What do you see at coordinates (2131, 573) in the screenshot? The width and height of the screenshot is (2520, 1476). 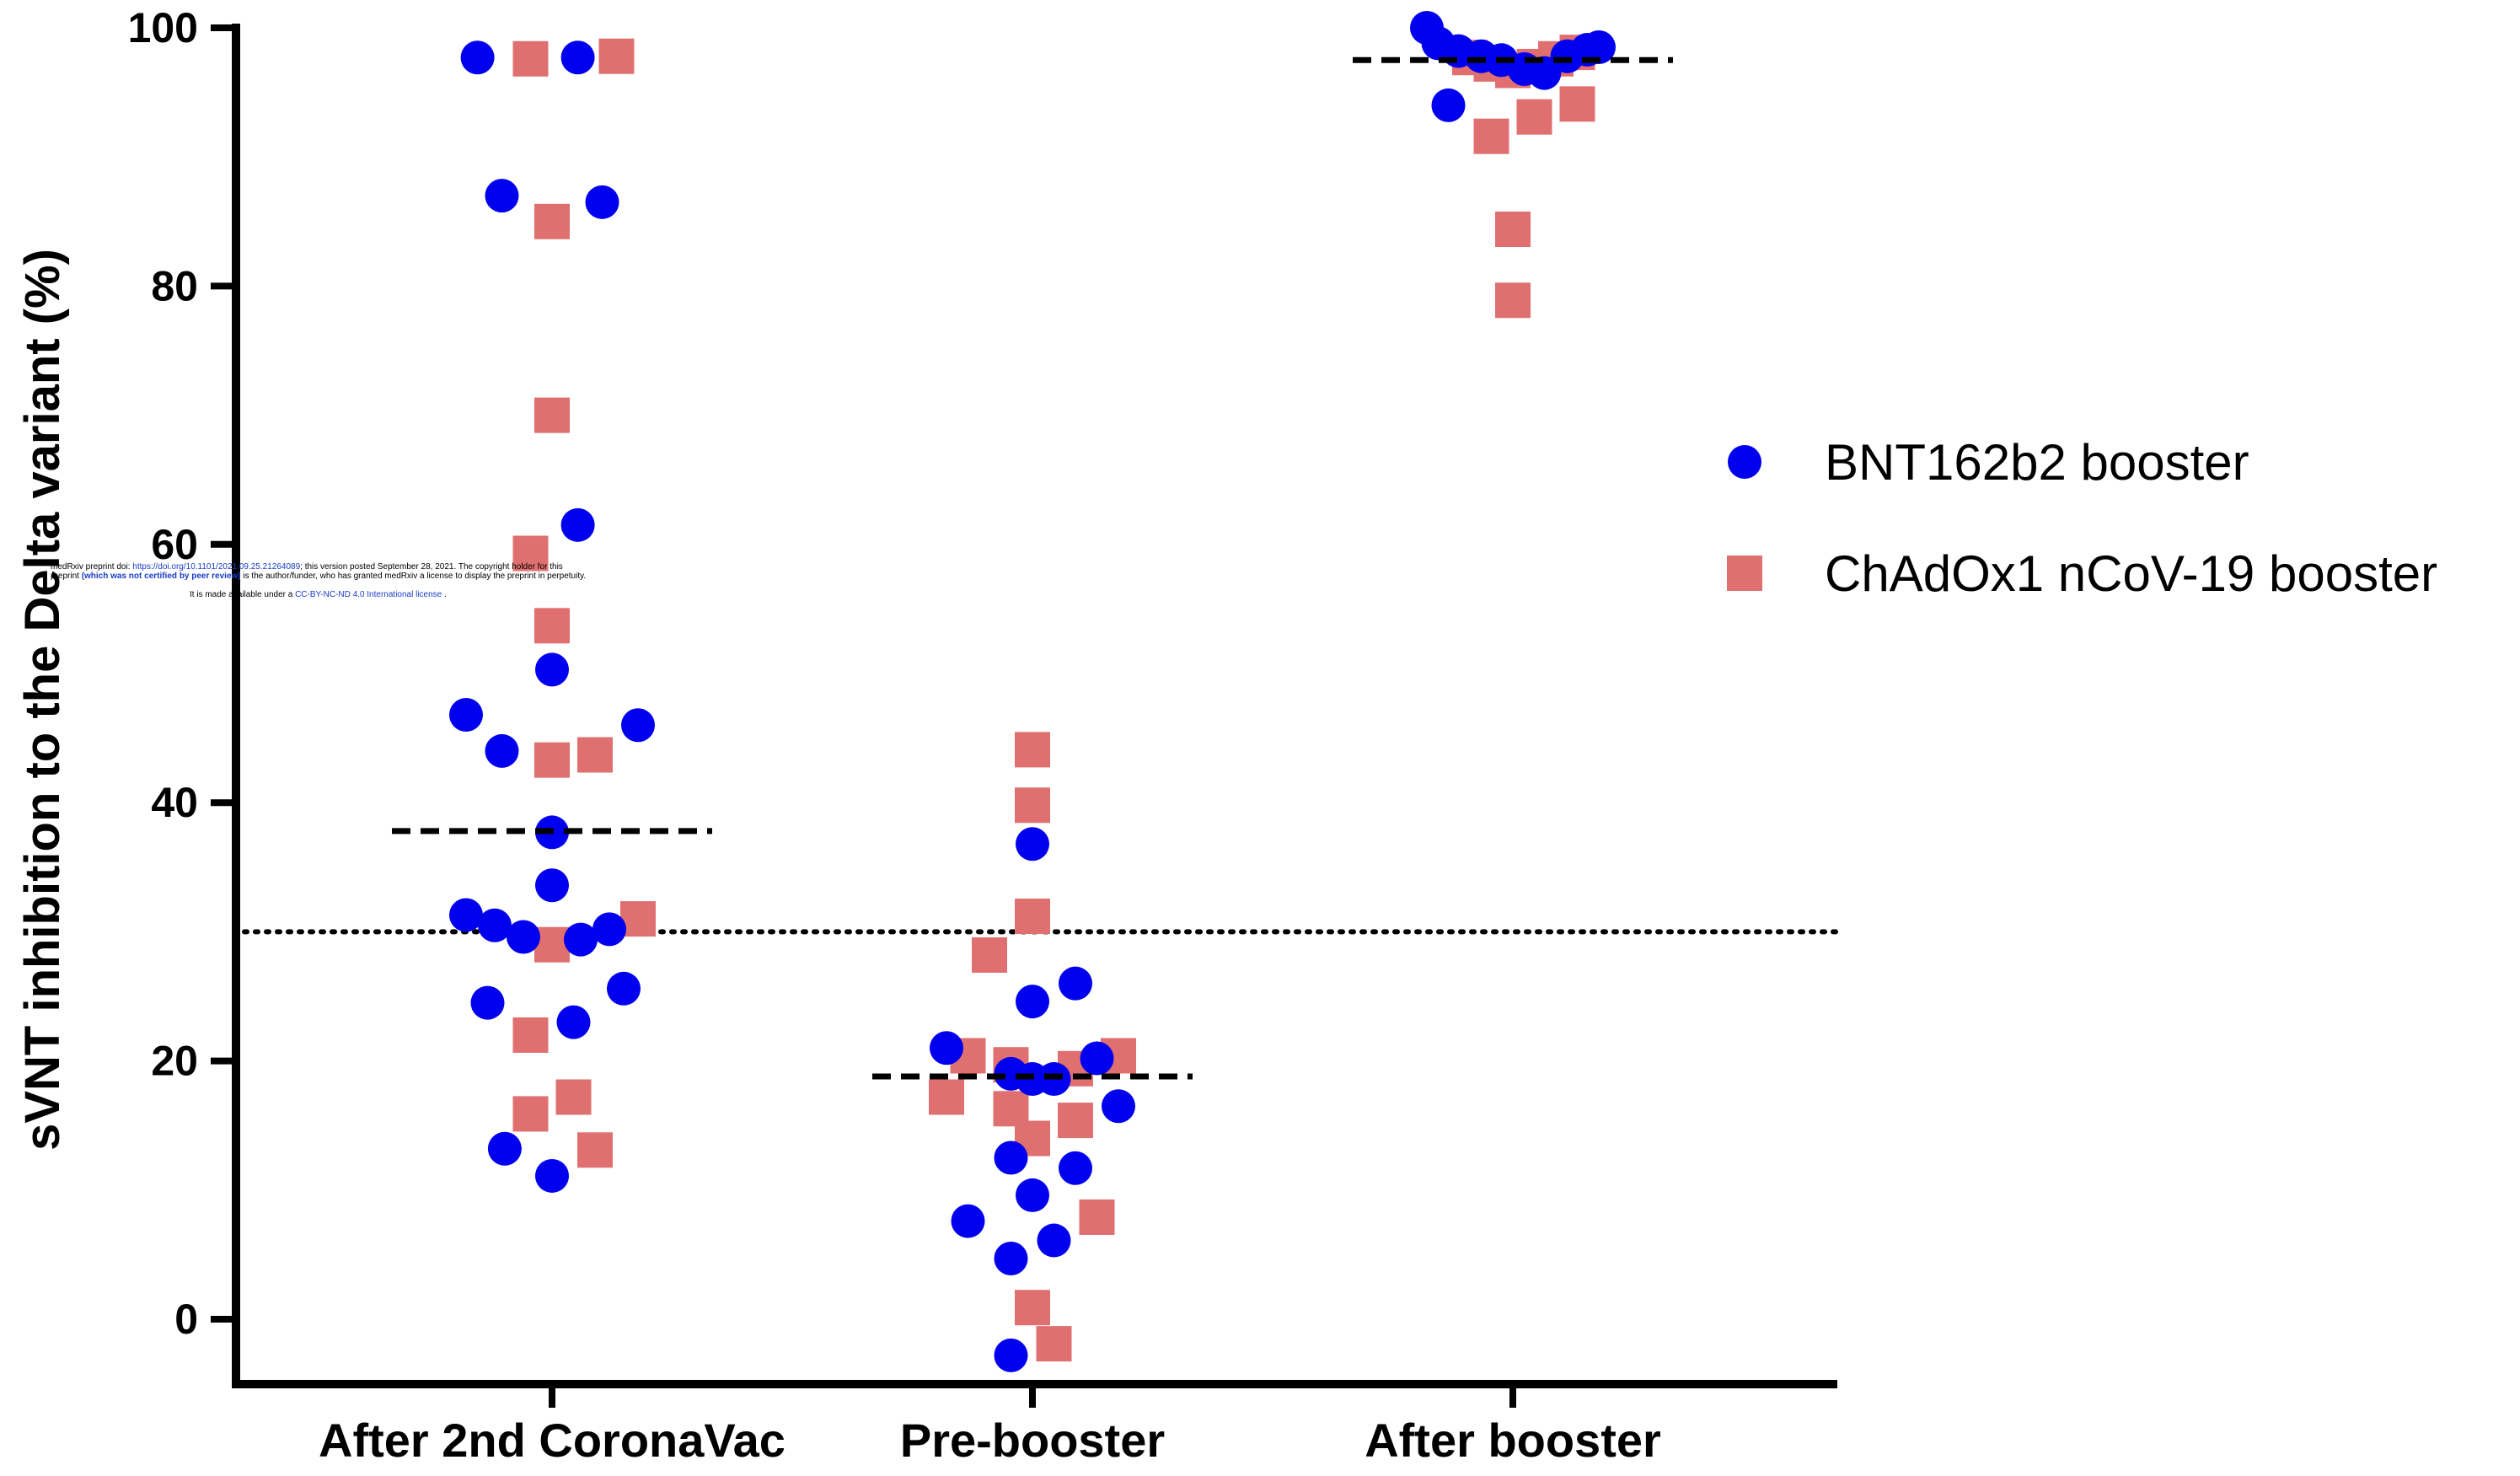 I see `legend-label: ChAdOx1 nCoV-19 booster` at bounding box center [2131, 573].